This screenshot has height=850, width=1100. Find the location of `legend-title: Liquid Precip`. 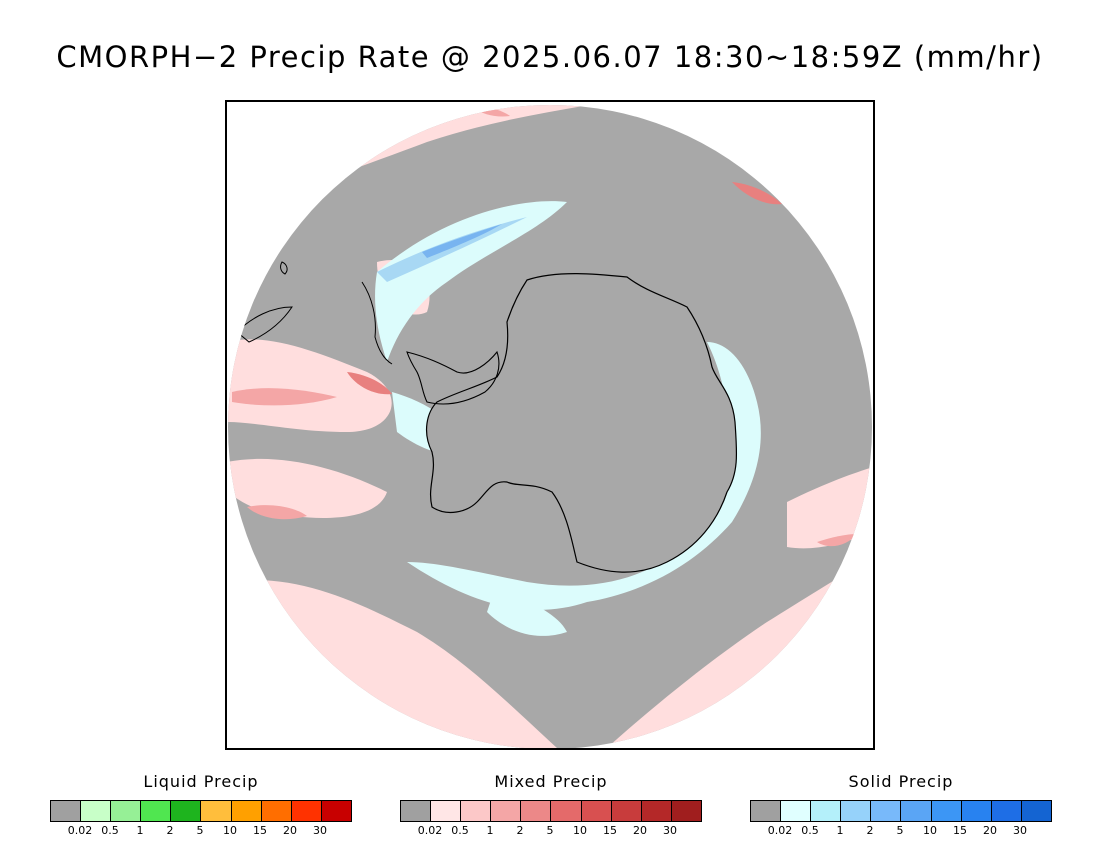

legend-title: Liquid Precip is located at coordinates (201, 781).